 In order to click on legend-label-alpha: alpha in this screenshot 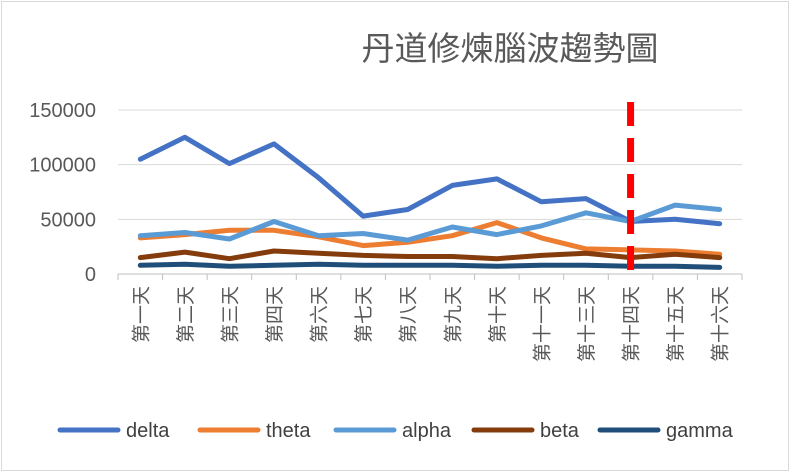, I will do `click(427, 431)`.